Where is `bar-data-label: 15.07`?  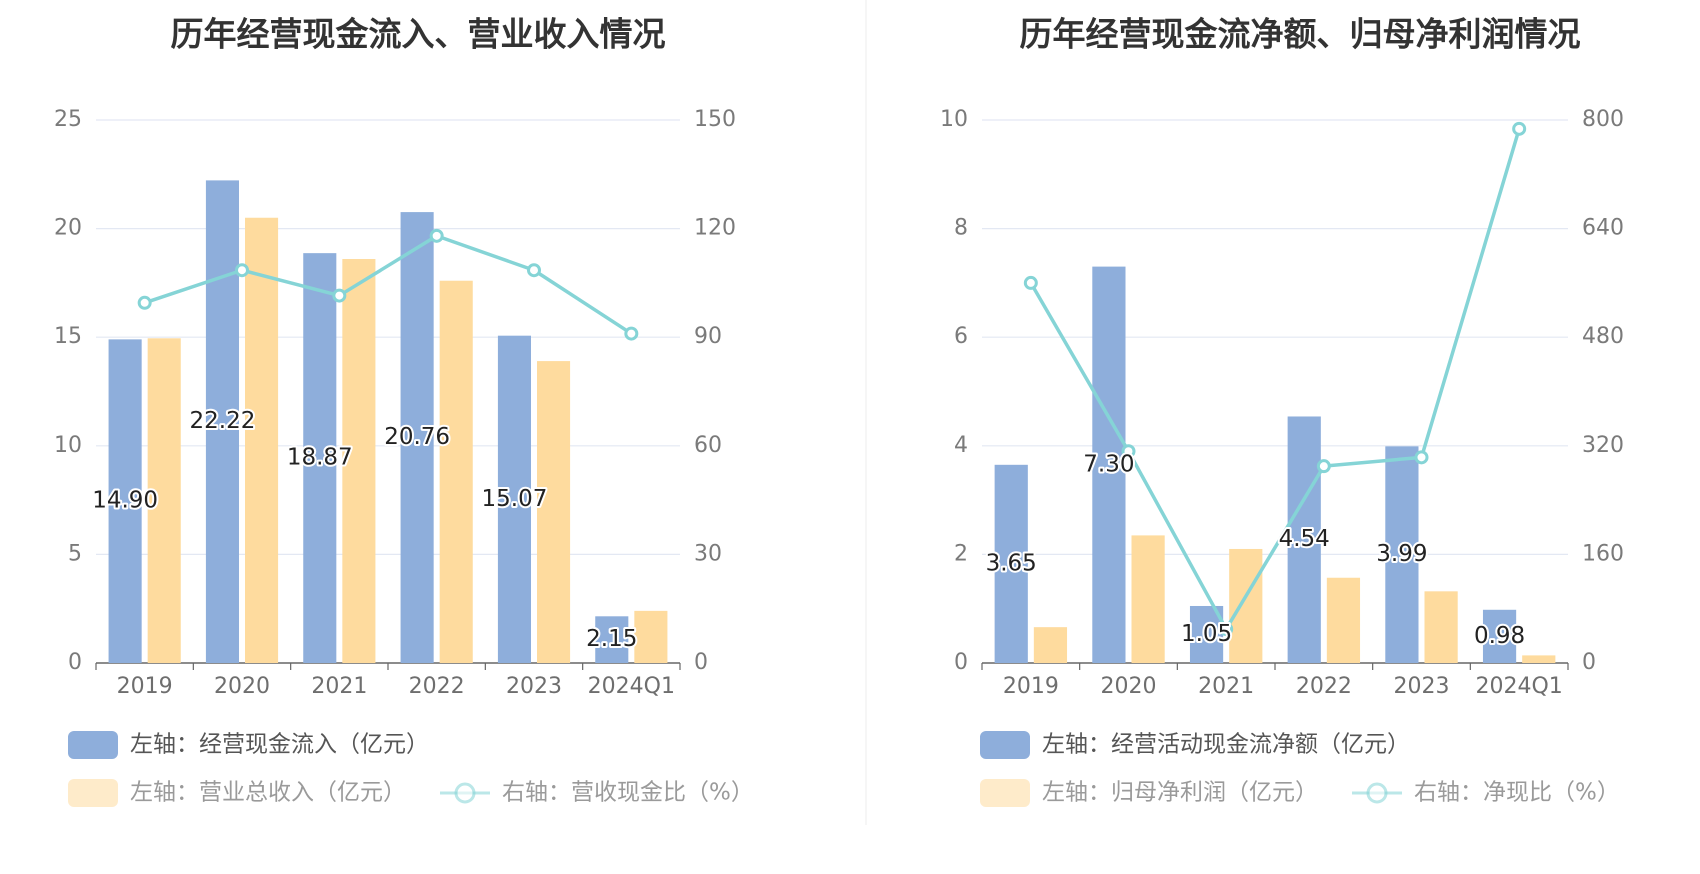 bar-data-label: 15.07 is located at coordinates (515, 499).